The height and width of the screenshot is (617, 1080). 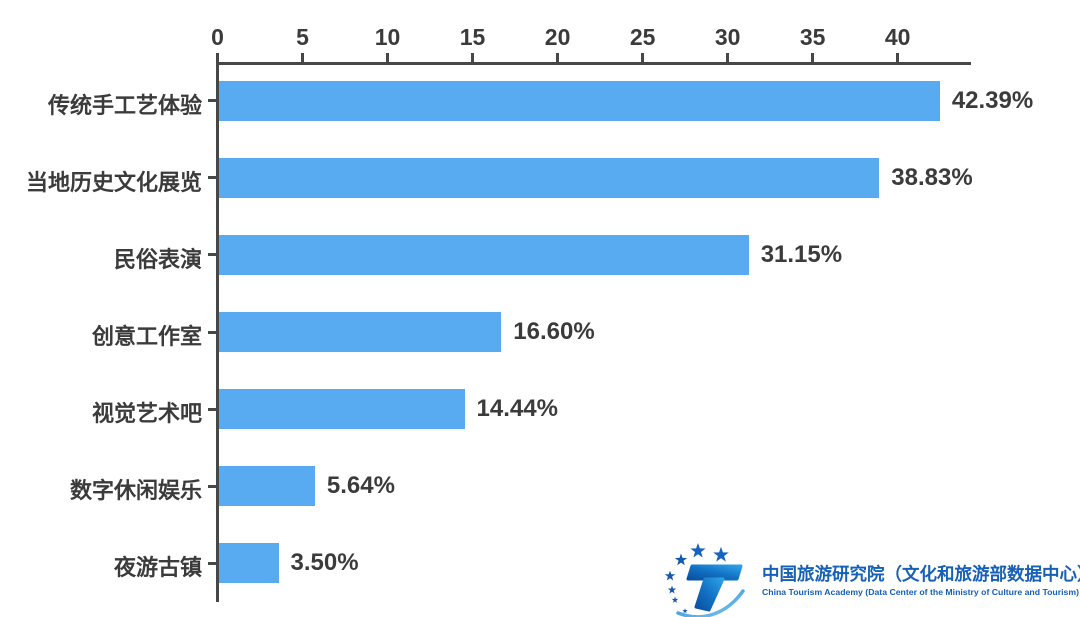 What do you see at coordinates (324, 563) in the screenshot?
I see `value-label: 3.50%` at bounding box center [324, 563].